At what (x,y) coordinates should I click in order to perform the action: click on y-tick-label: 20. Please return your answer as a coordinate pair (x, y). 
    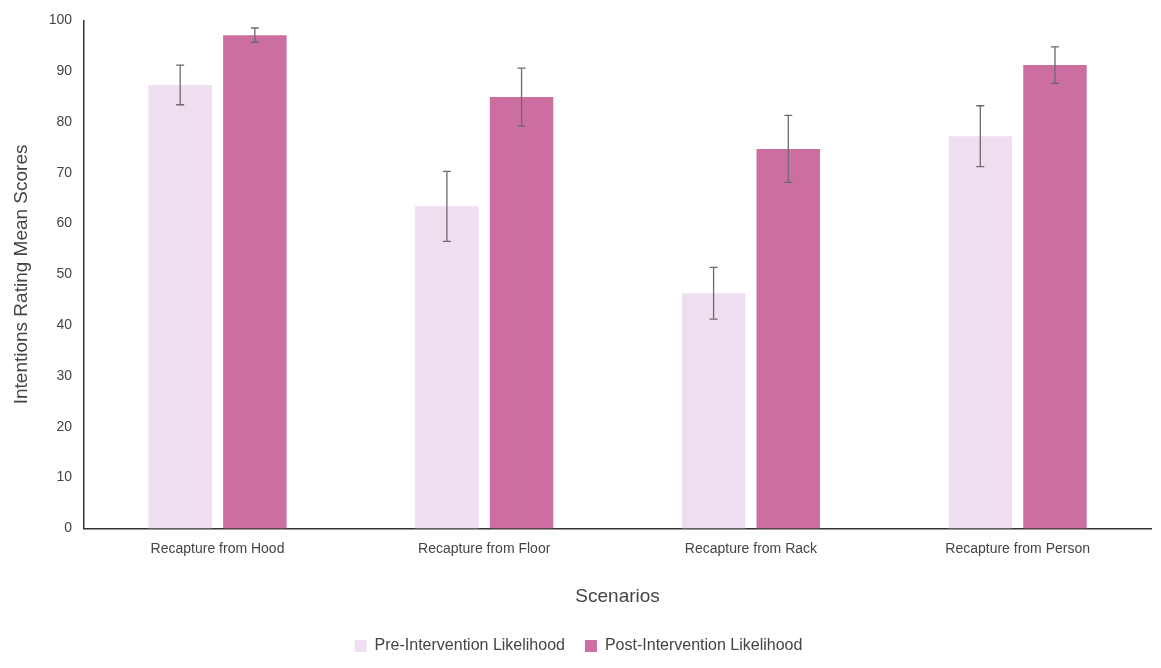
    Looking at the image, I should click on (64, 425).